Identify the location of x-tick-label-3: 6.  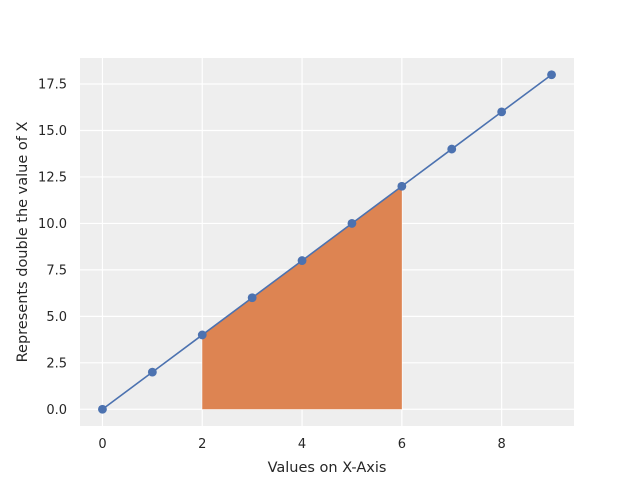
(402, 444).